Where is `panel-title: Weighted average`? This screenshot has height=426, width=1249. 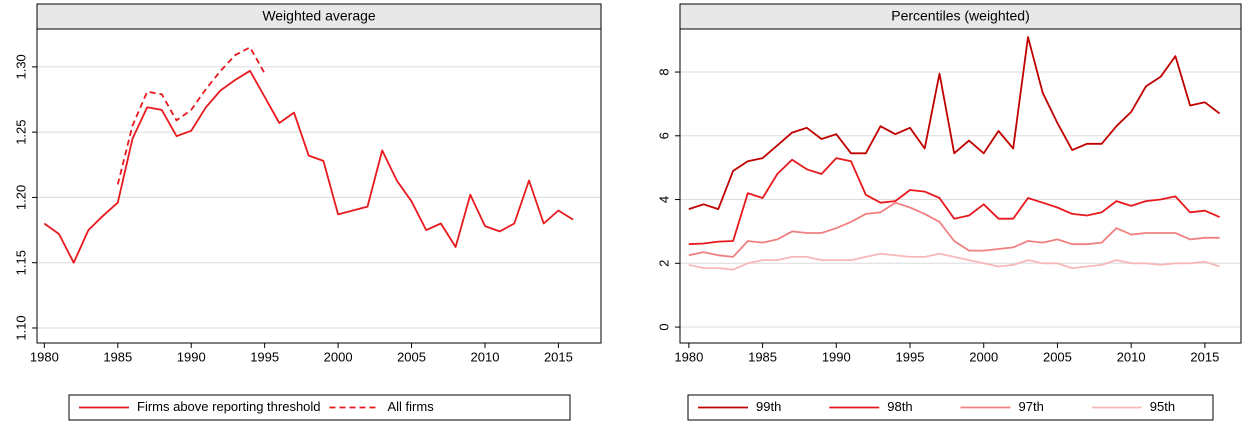
panel-title: Weighted average is located at coordinates (319, 16).